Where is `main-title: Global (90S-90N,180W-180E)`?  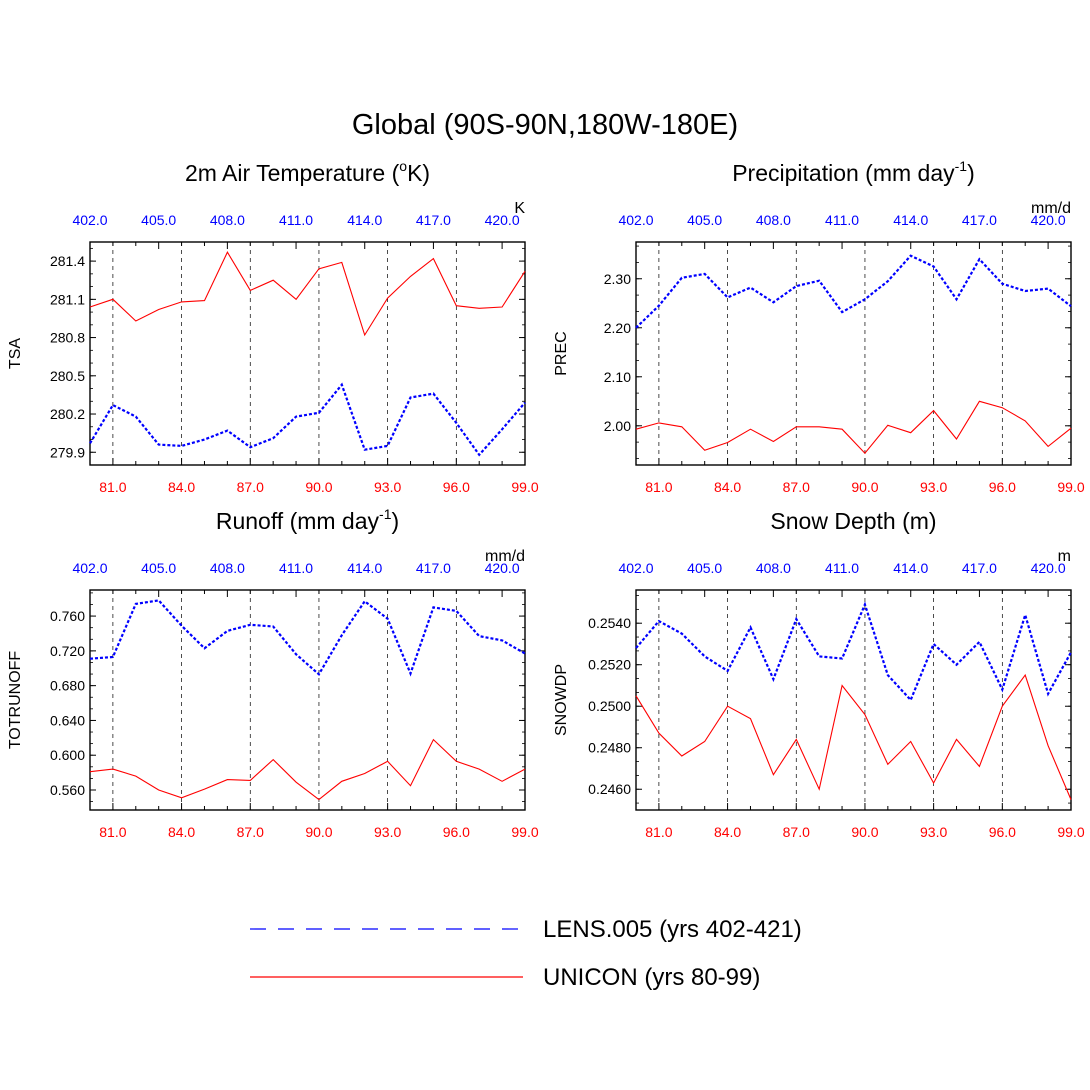
main-title: Global (90S-90N,180W-180E) is located at coordinates (545, 125).